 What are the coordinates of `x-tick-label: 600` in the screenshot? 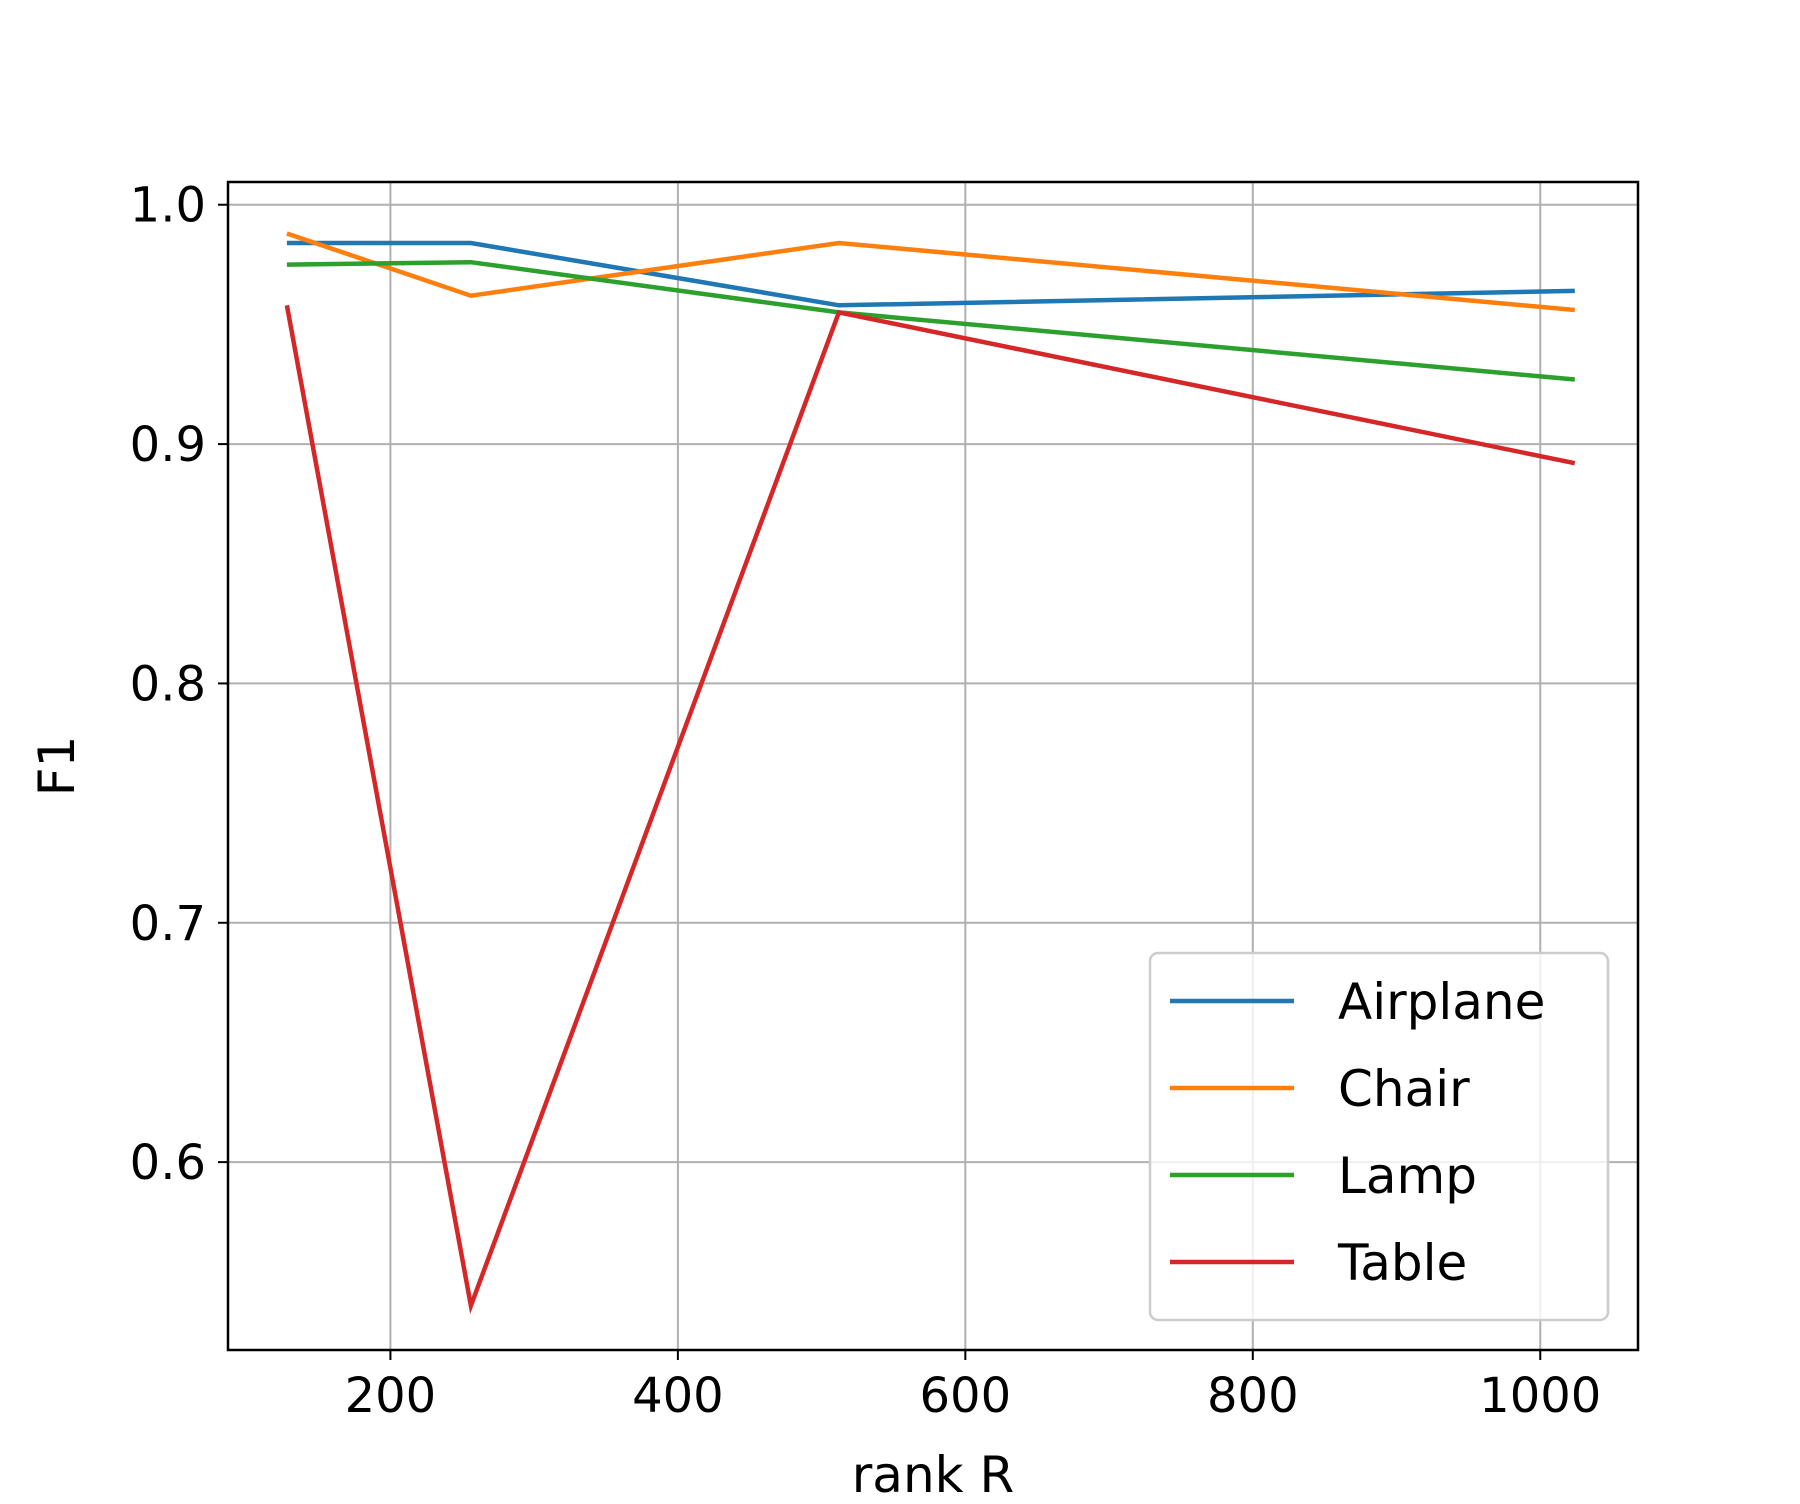 It's located at (966, 1396).